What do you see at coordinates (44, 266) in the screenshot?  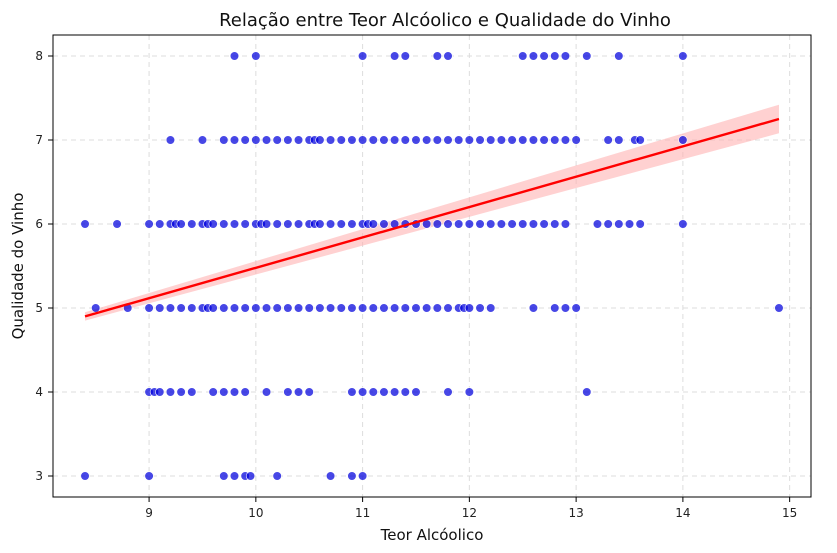 I see `y-axis-ticks: 3 4 5 6 7 8` at bounding box center [44, 266].